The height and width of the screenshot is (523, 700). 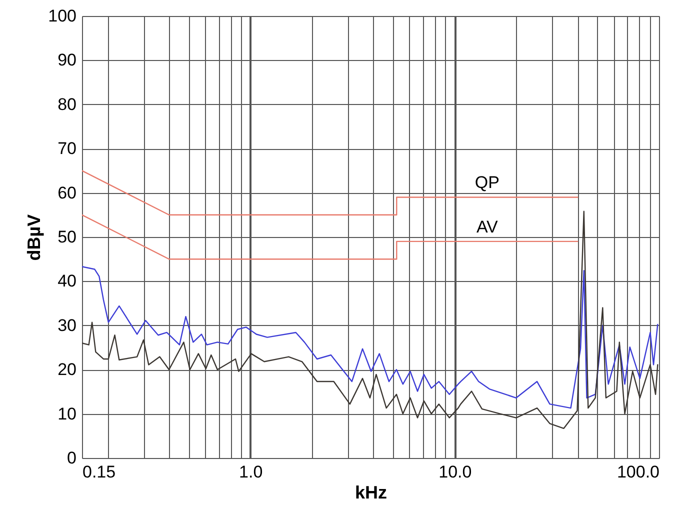 What do you see at coordinates (487, 182) in the screenshot?
I see `series-label: QP` at bounding box center [487, 182].